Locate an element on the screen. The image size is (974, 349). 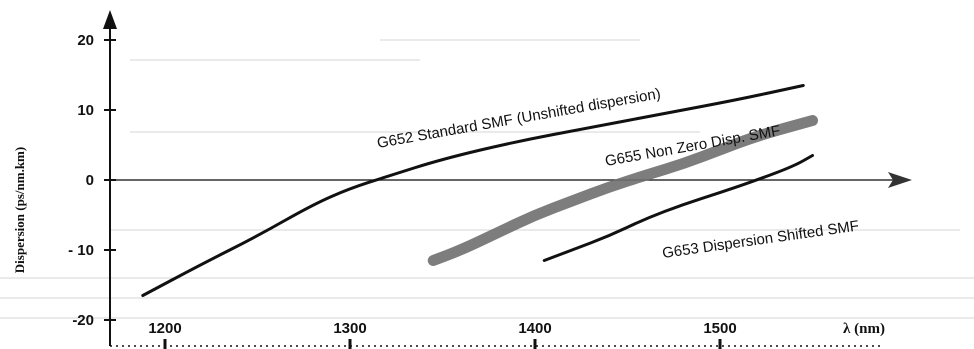
y-axis-arrowhead is located at coordinates (110, 19).